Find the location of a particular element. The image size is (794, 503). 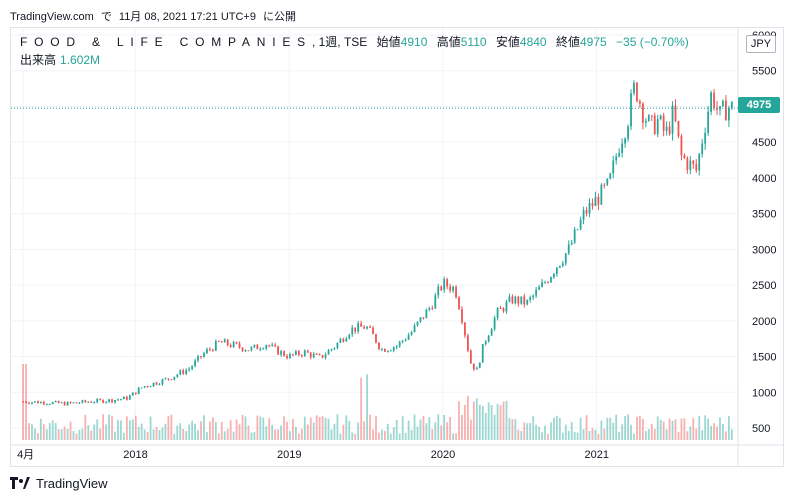

currency-badge: JPY is located at coordinates (761, 44).